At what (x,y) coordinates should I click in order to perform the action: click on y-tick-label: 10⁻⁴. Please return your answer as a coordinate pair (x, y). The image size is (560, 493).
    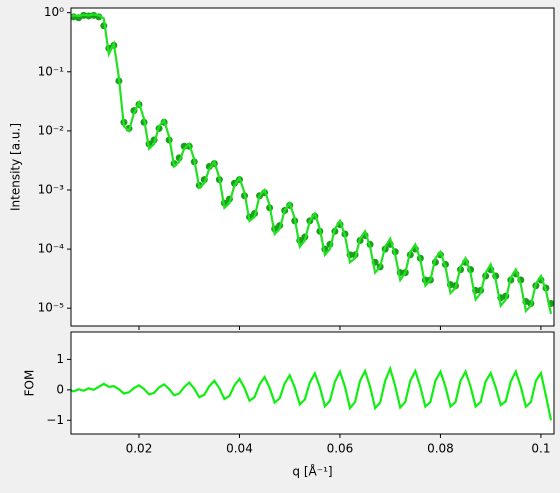
    Looking at the image, I should click on (51, 249).